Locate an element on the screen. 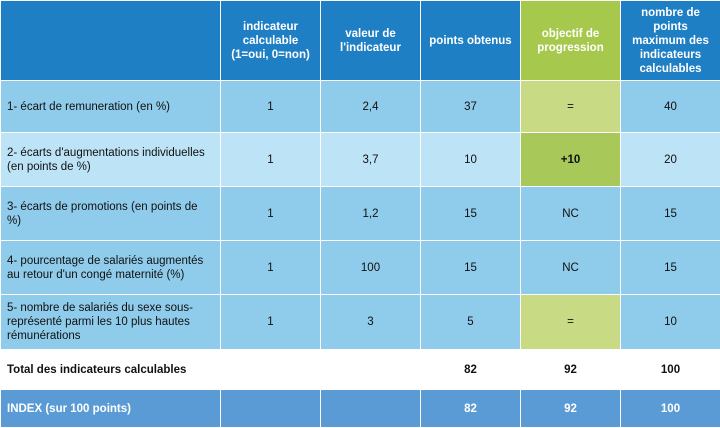 The height and width of the screenshot is (428, 720). cell-points: 37 is located at coordinates (471, 107).